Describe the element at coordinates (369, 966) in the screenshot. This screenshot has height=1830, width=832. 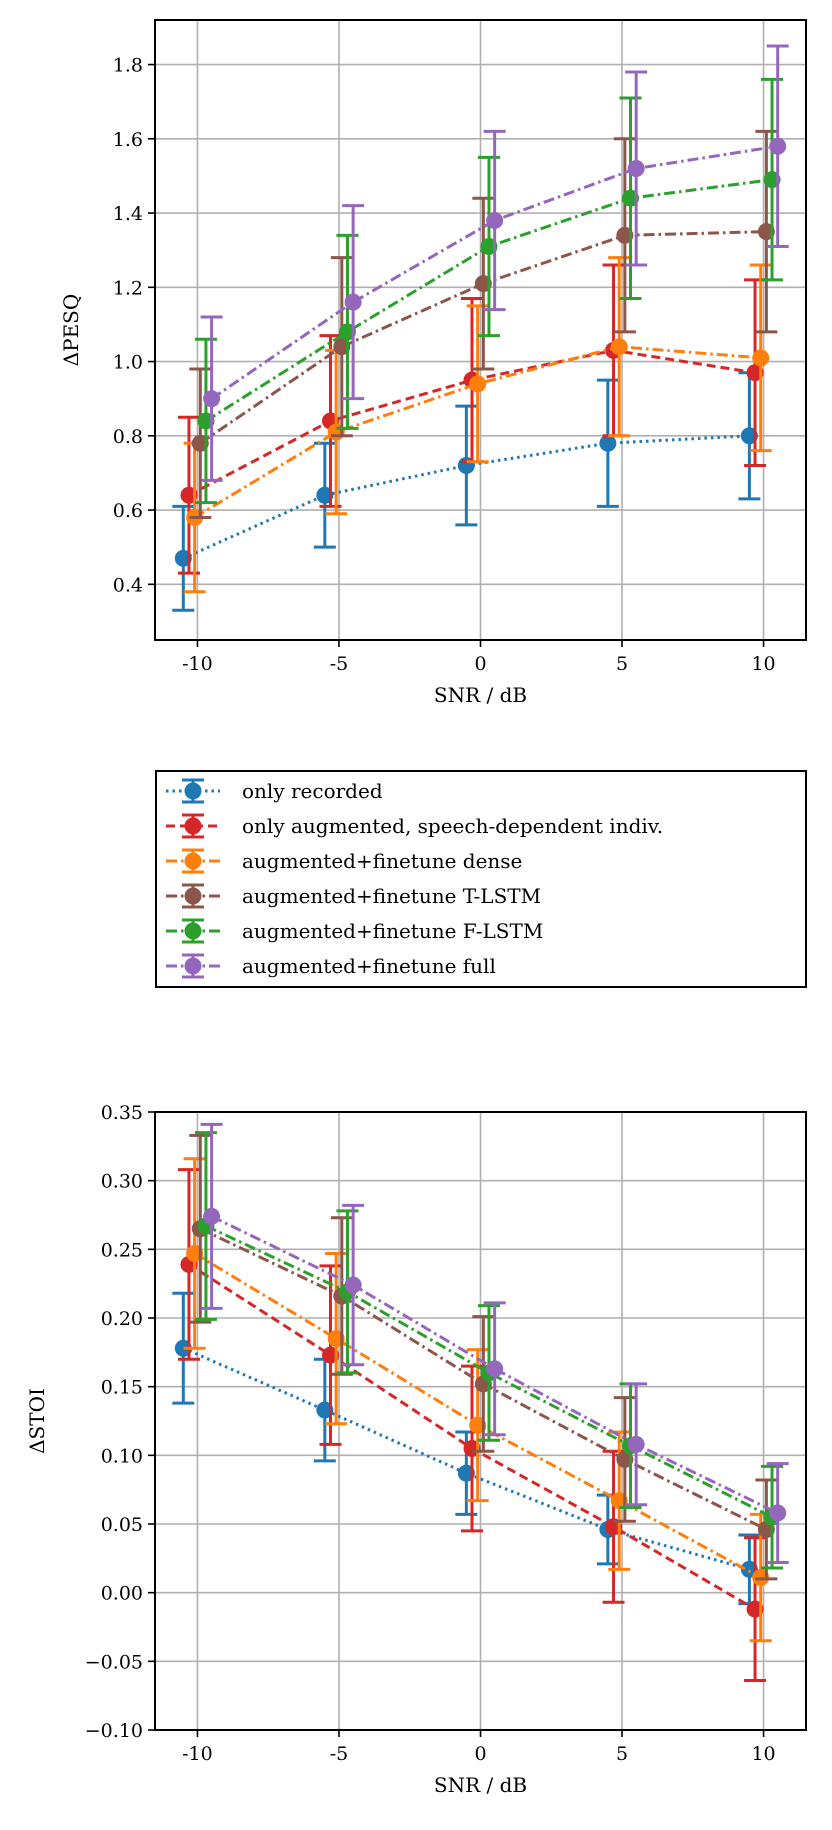
I see `legend-label: augmented+finetune full` at that location.